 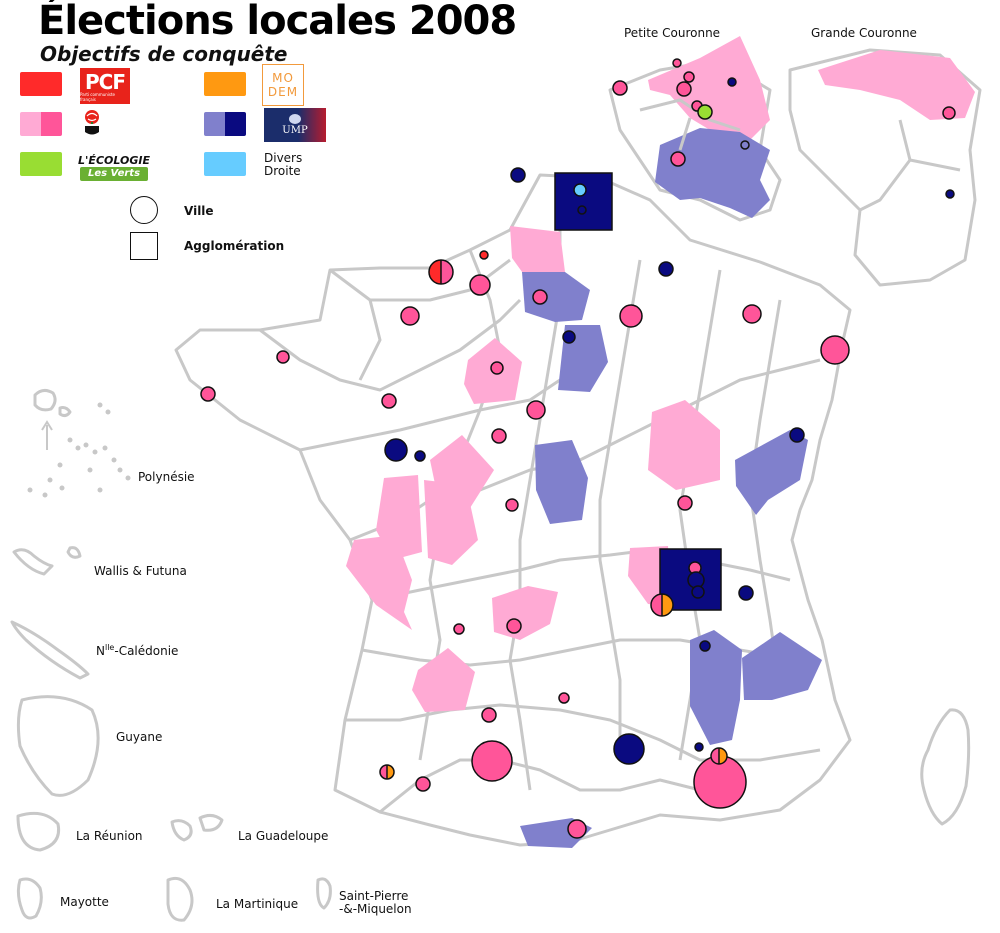 I want to click on legend-ville-label: Ville, so click(x=199, y=211).